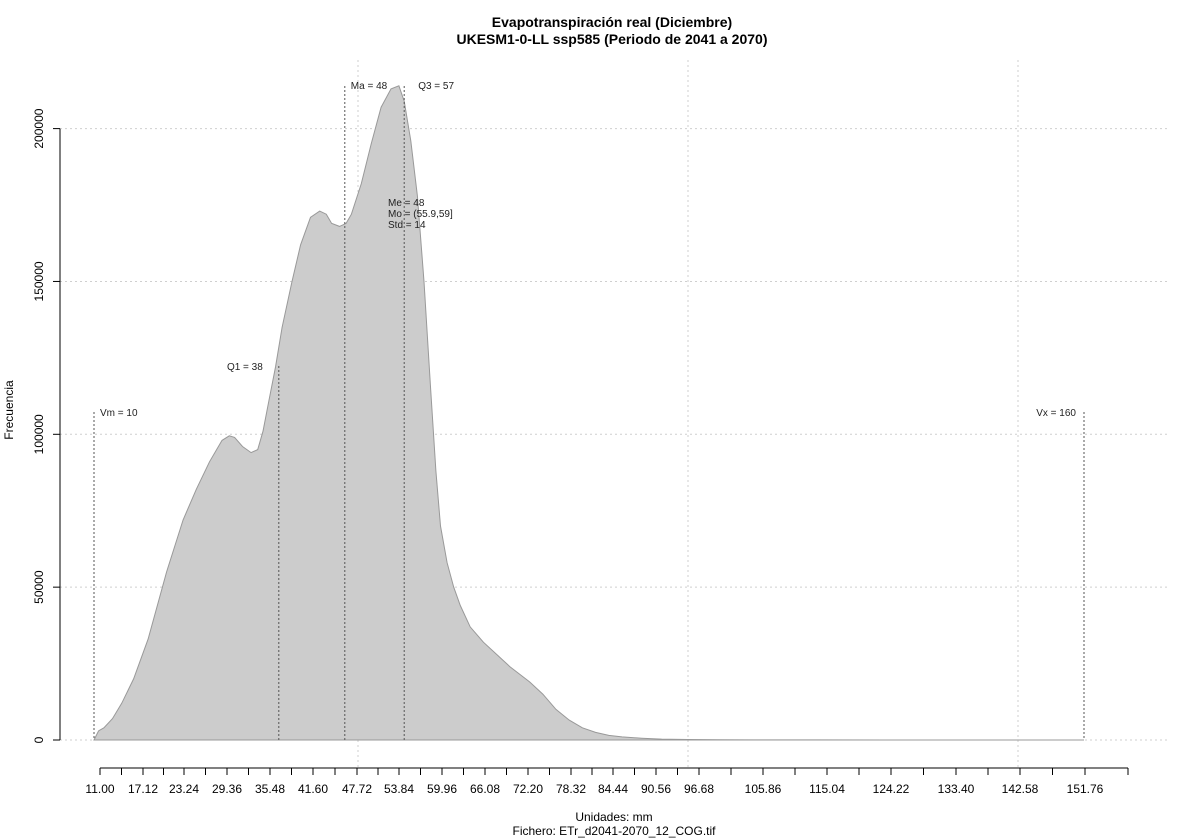  I want to click on x-tick-label: 124.22, so click(891, 789).